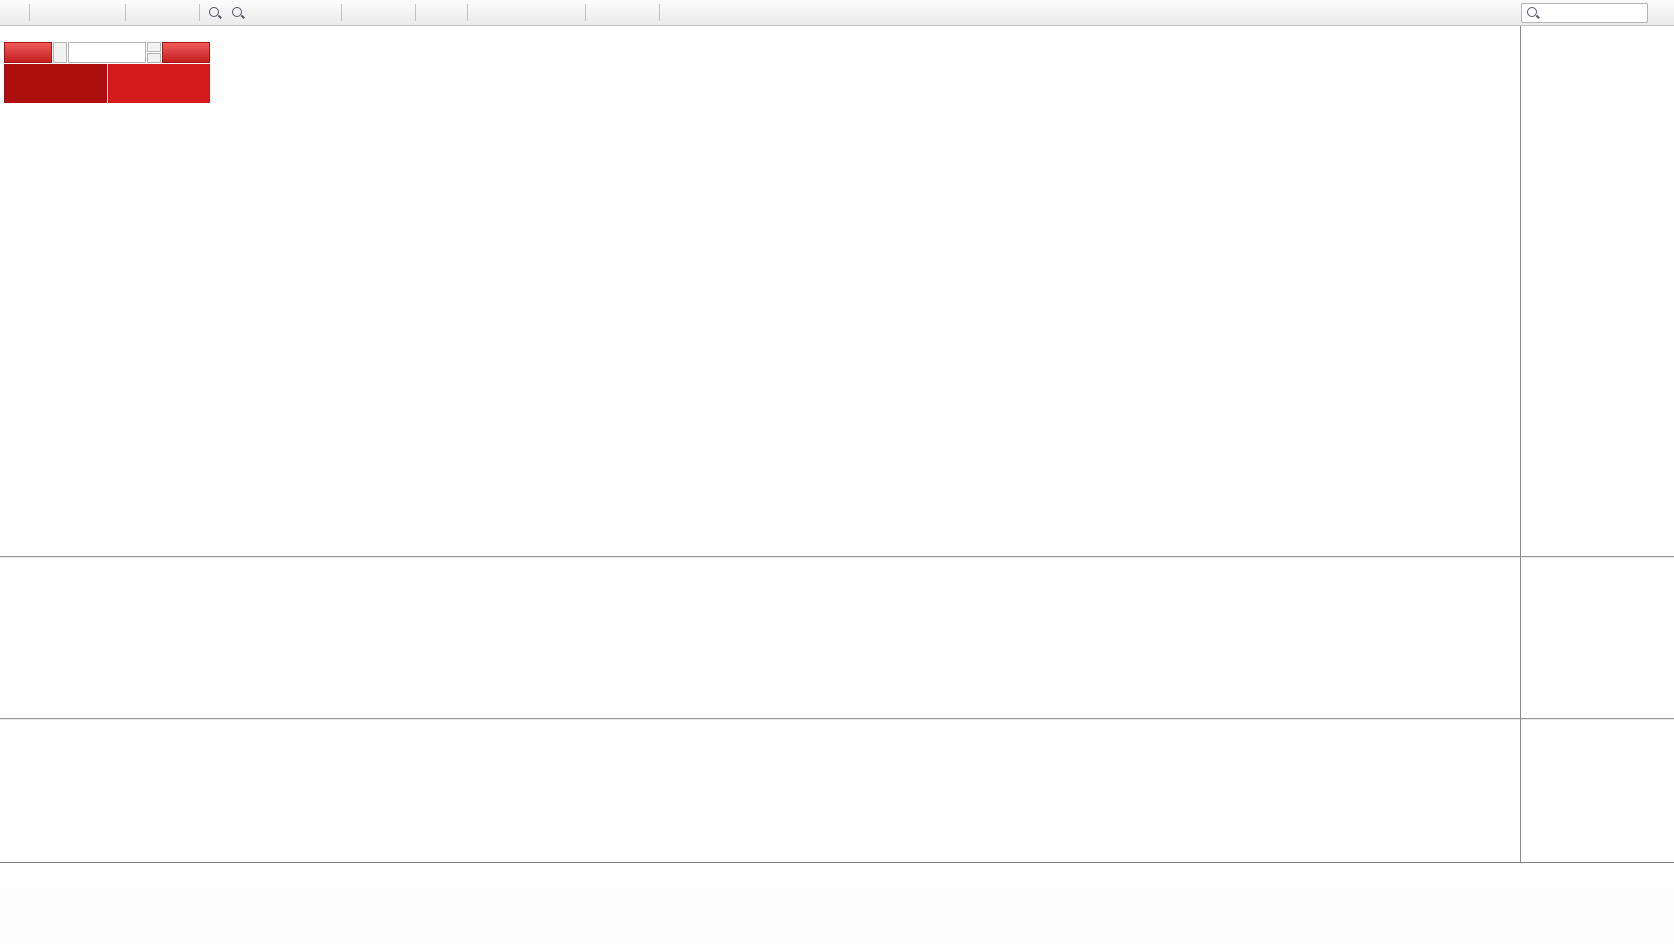 The image size is (1674, 944). Describe the element at coordinates (526, 12) in the screenshot. I see `trendline-tool-button` at that location.